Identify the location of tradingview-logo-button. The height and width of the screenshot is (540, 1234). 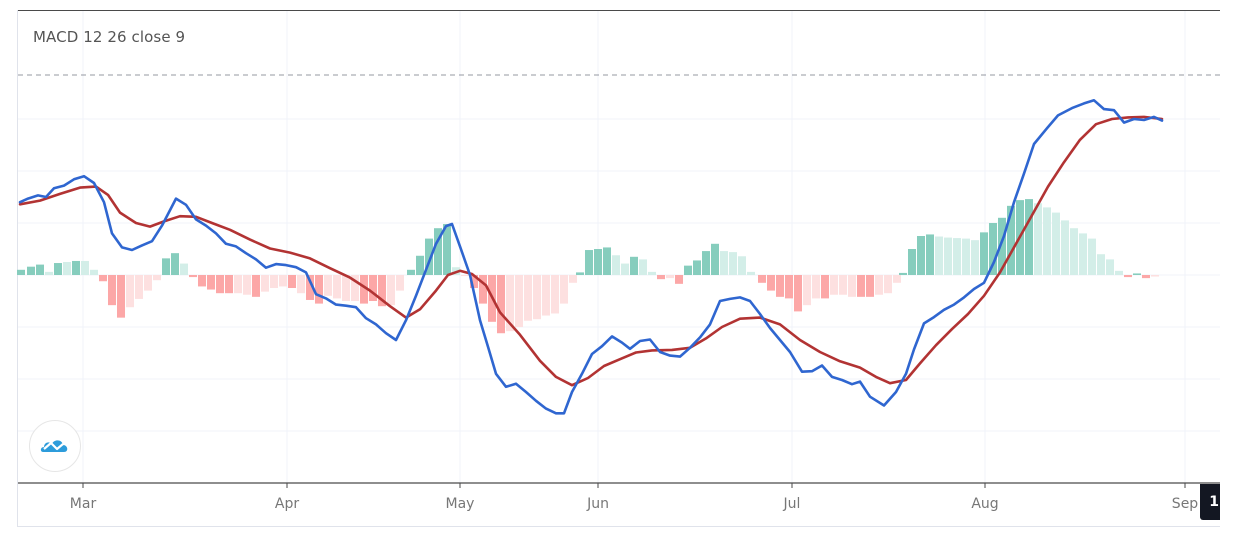
(55, 446).